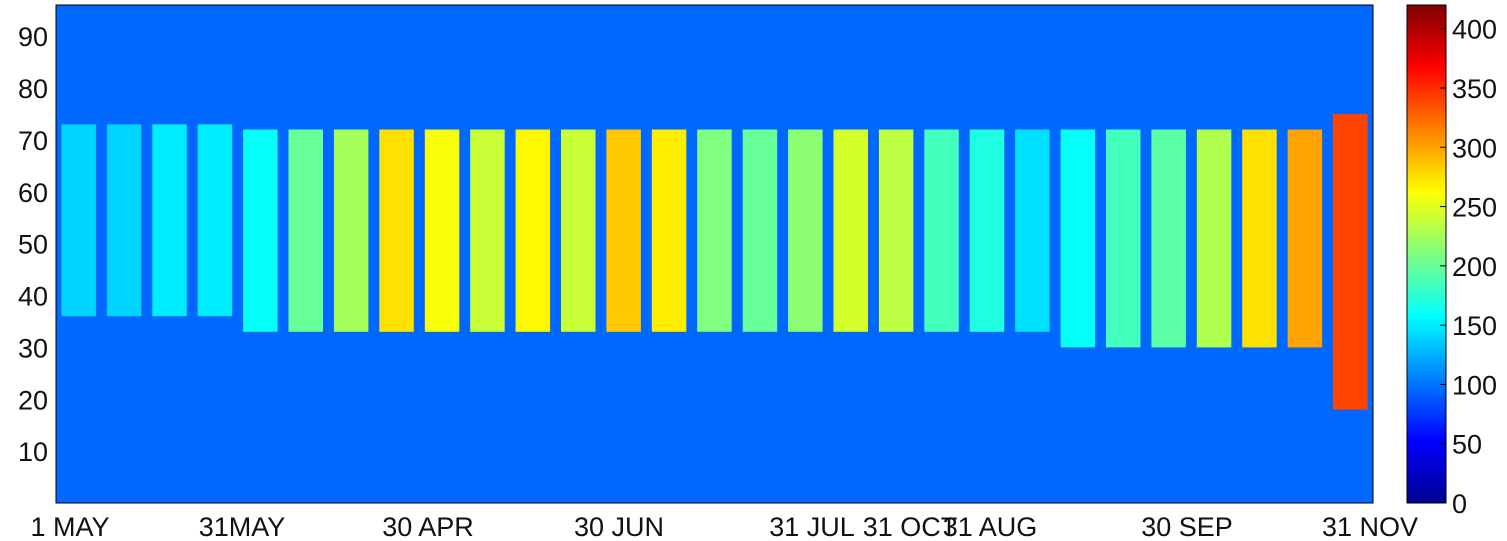  What do you see at coordinates (33, 141) in the screenshot?
I see `y-tick-label: 70` at bounding box center [33, 141].